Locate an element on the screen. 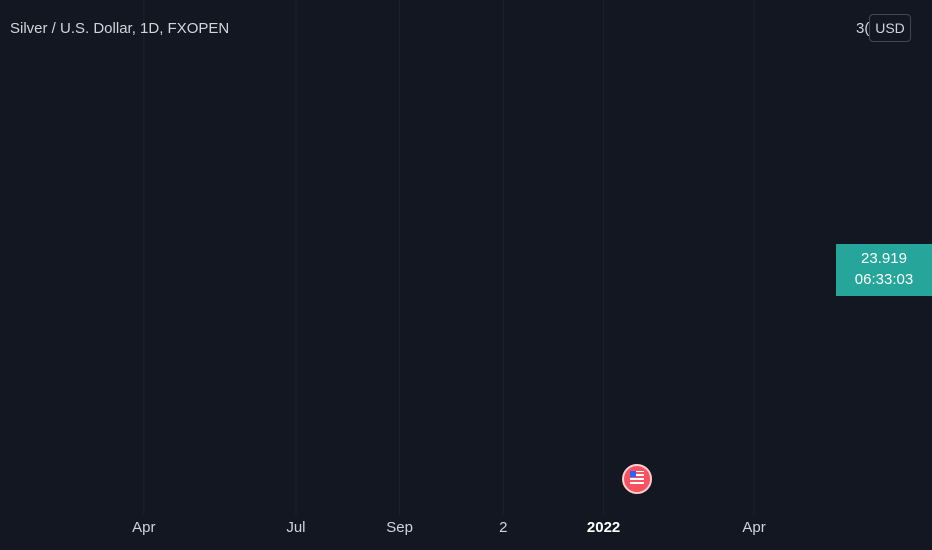  last-price-value: 23.919 is located at coordinates (884, 258).